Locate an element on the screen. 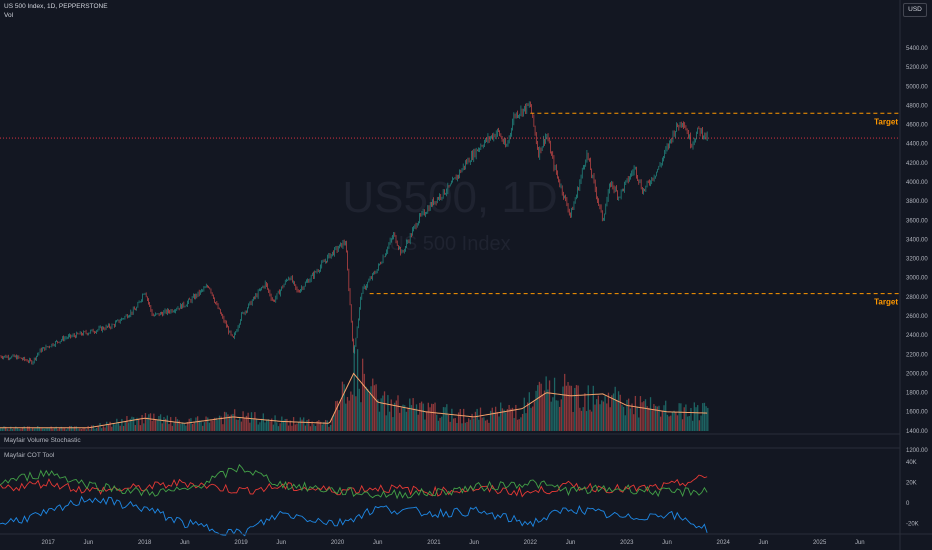 The width and height of the screenshot is (932, 550). watermark-symbol: US500, 1D is located at coordinates (449, 197).